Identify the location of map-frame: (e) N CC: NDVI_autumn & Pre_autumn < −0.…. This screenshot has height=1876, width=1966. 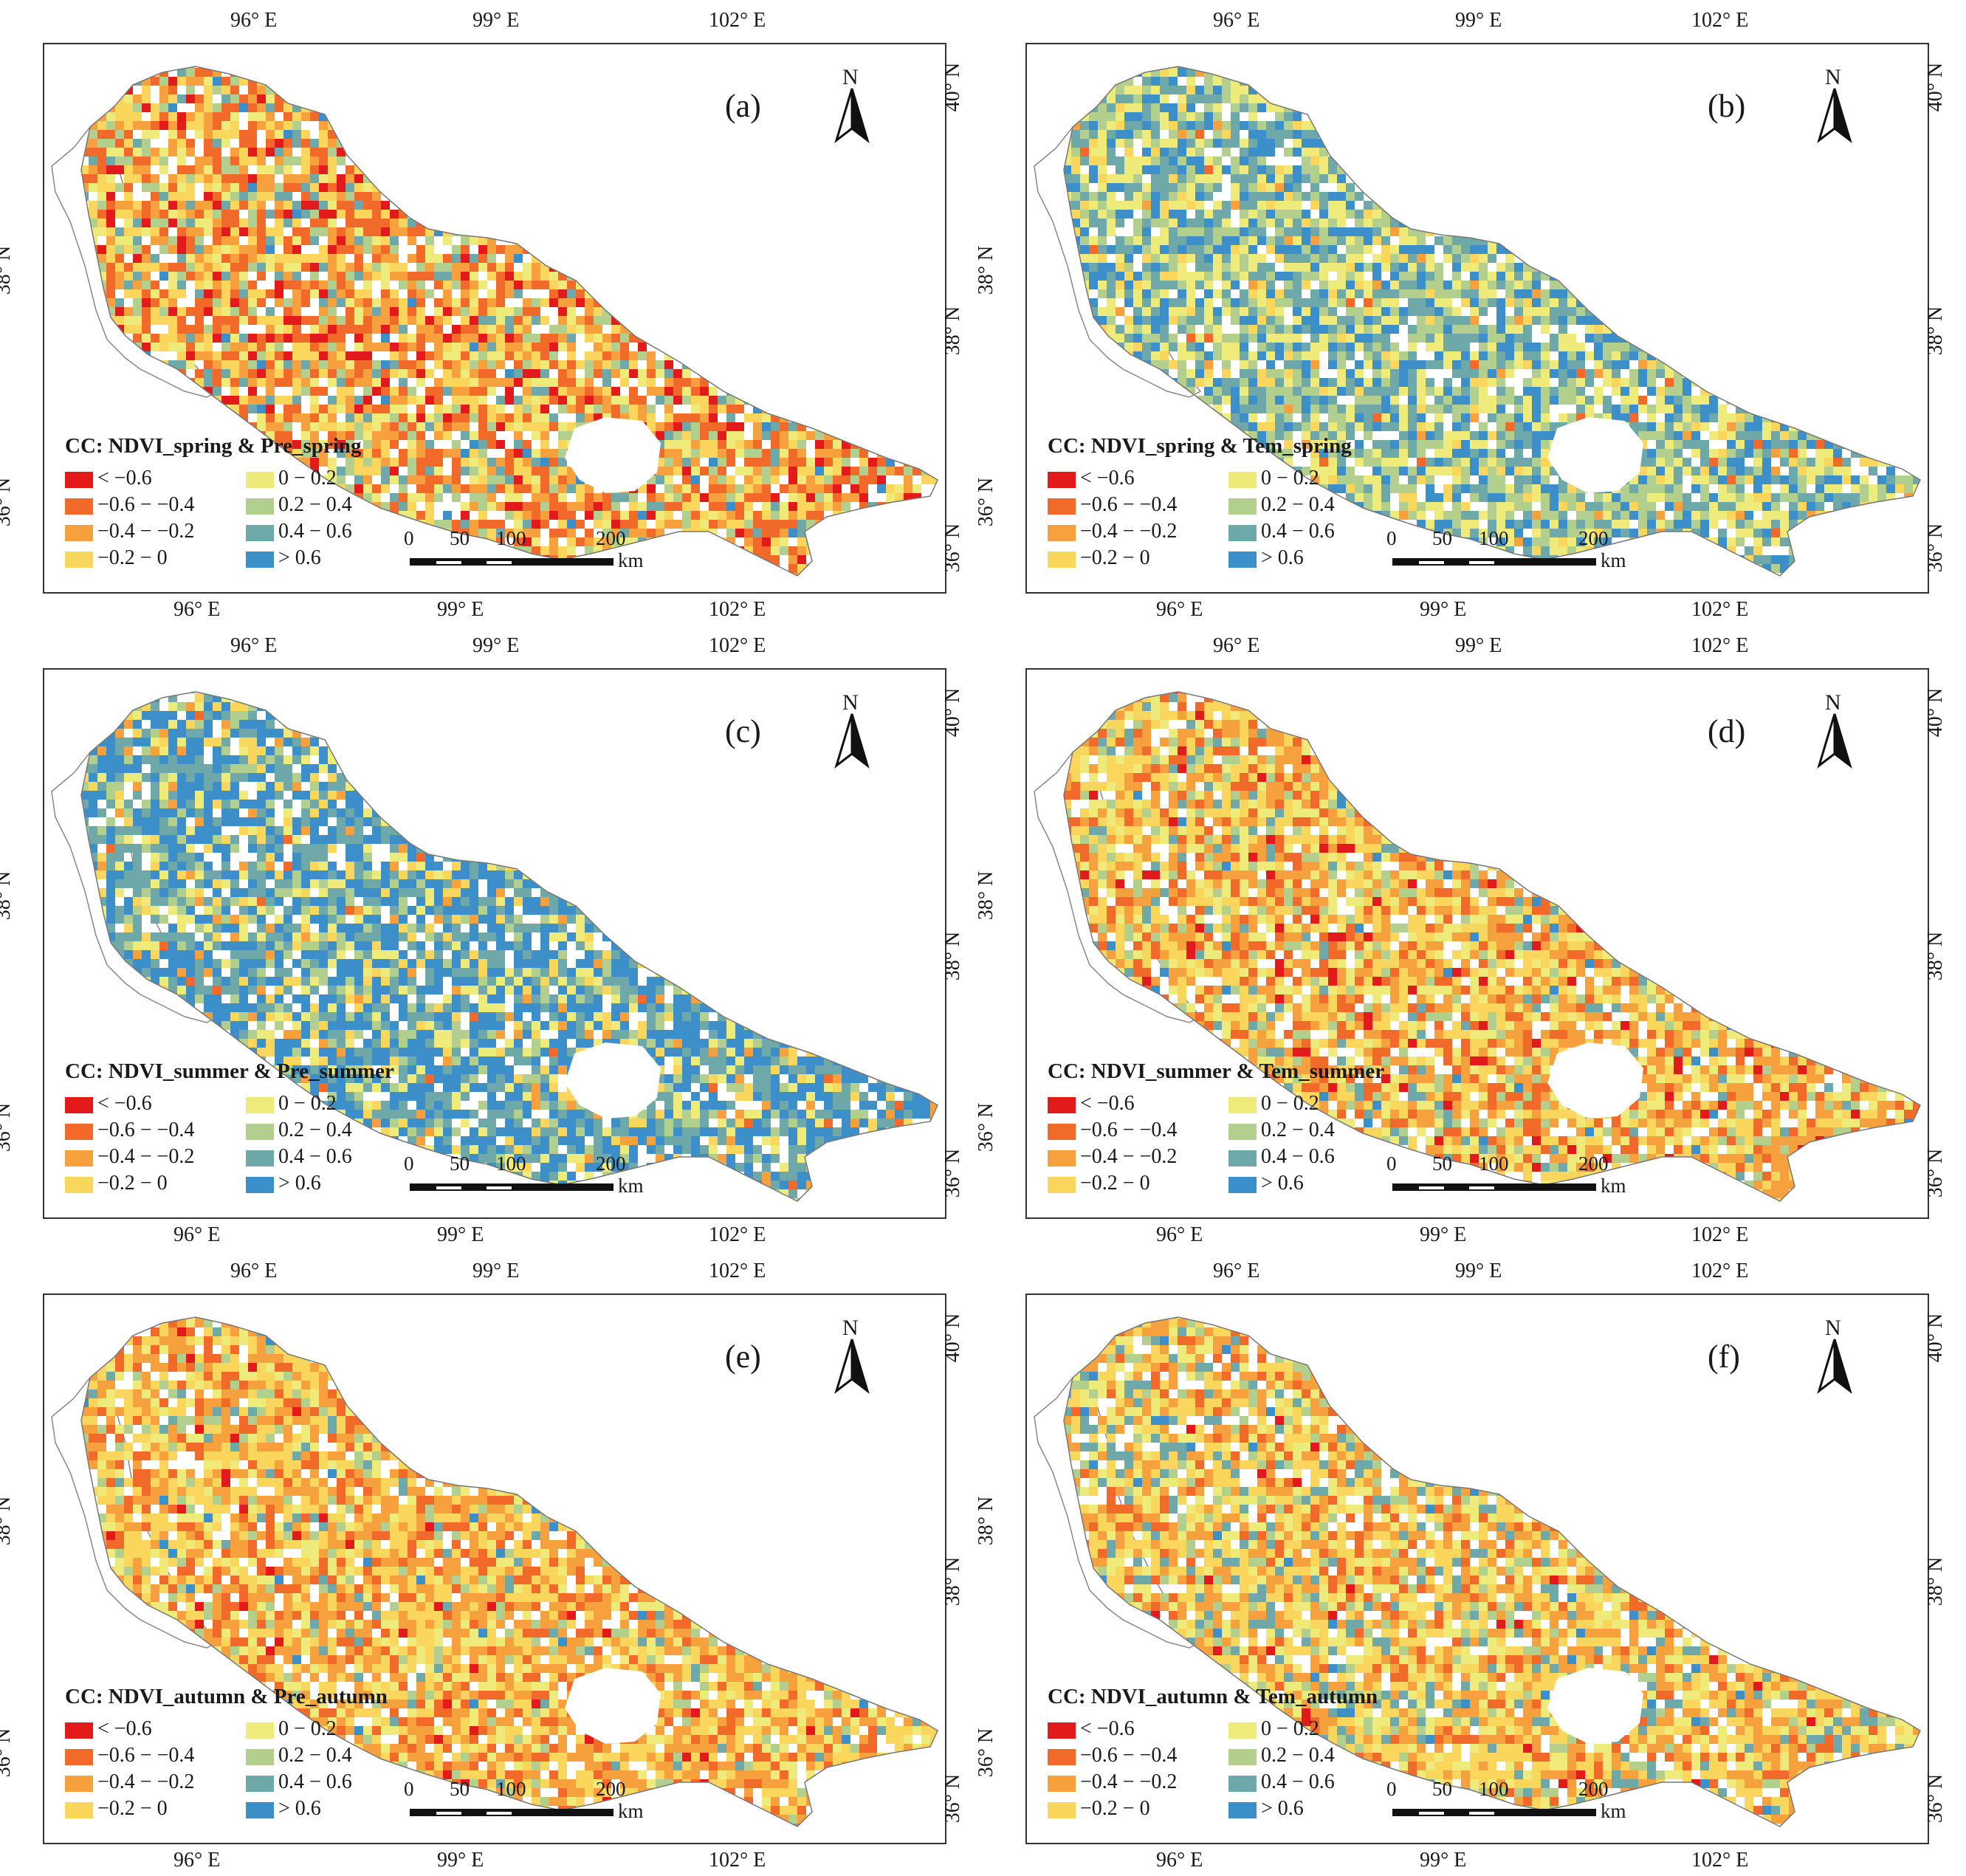
(494, 1569).